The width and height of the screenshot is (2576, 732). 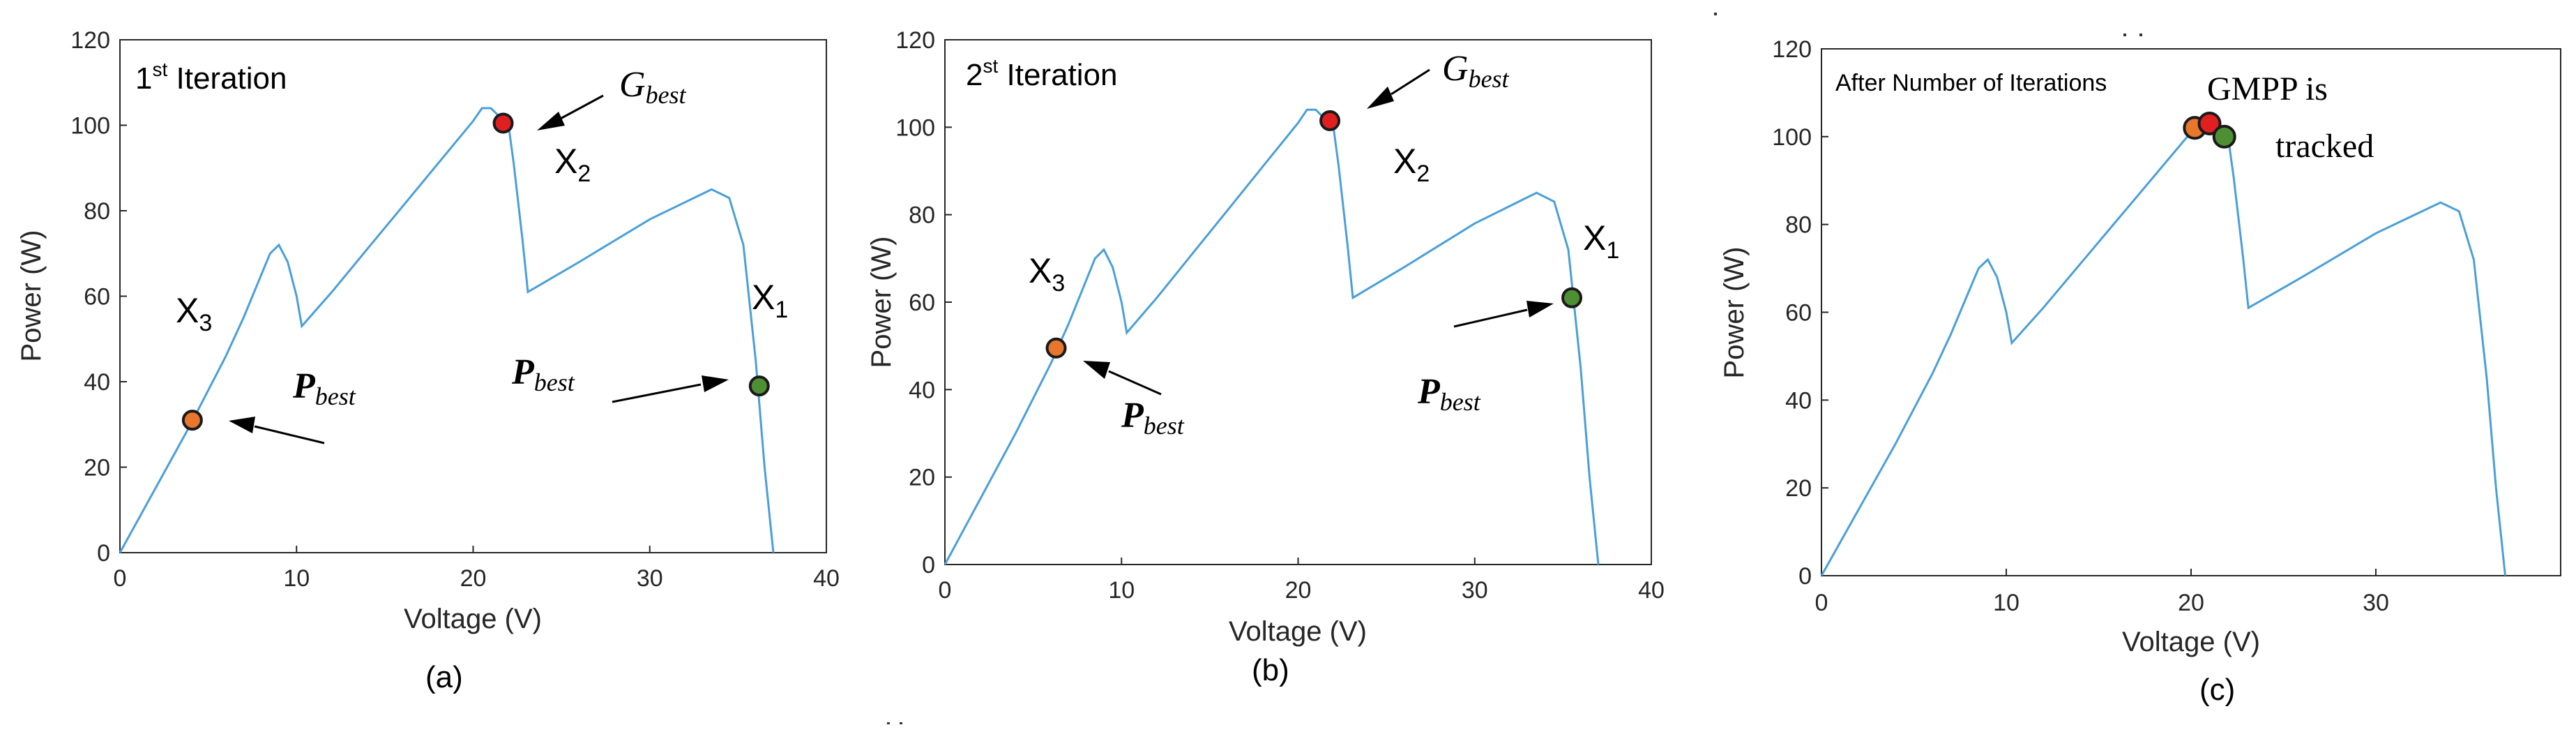 What do you see at coordinates (570, 112) in the screenshot?
I see `panel-a-arrow-gbest` at bounding box center [570, 112].